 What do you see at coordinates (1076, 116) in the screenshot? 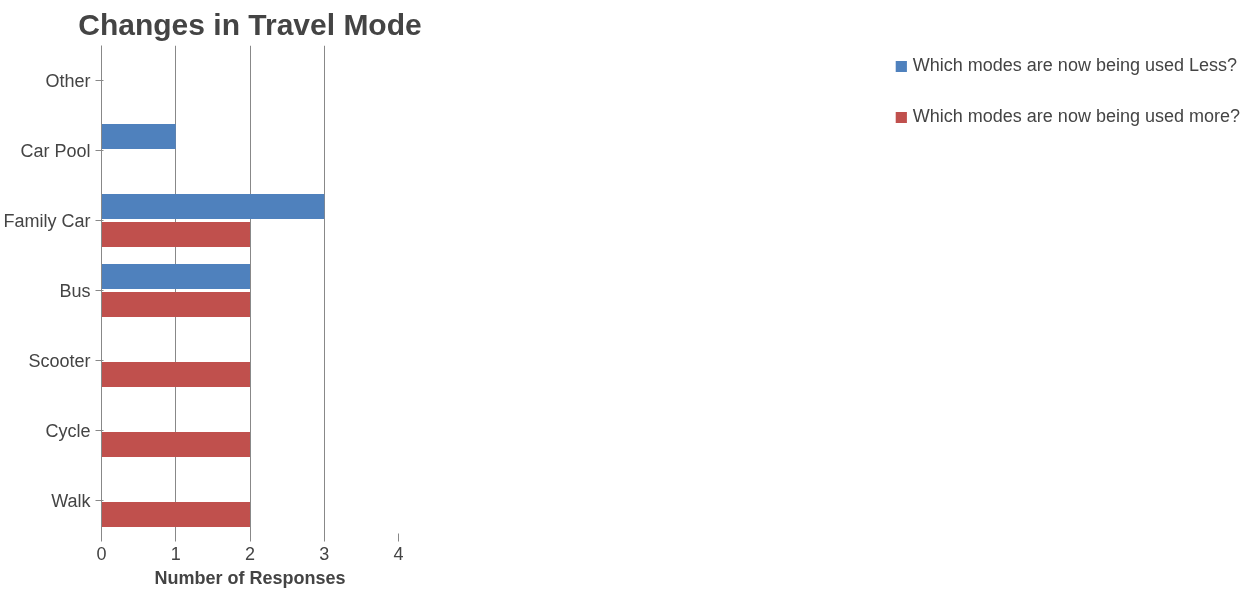
I see `legend-label: Which modes are now being used more?` at bounding box center [1076, 116].